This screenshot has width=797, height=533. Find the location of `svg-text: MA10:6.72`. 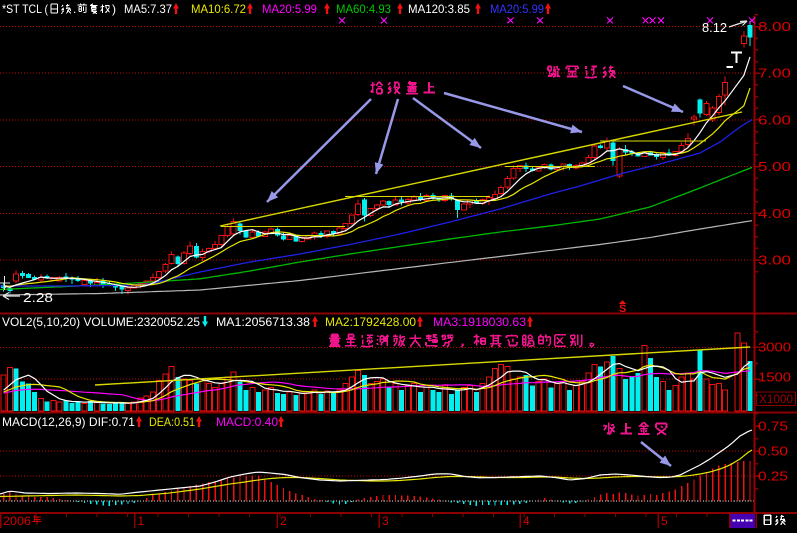

svg-text: MA10:6.72 is located at coordinates (218, 9).